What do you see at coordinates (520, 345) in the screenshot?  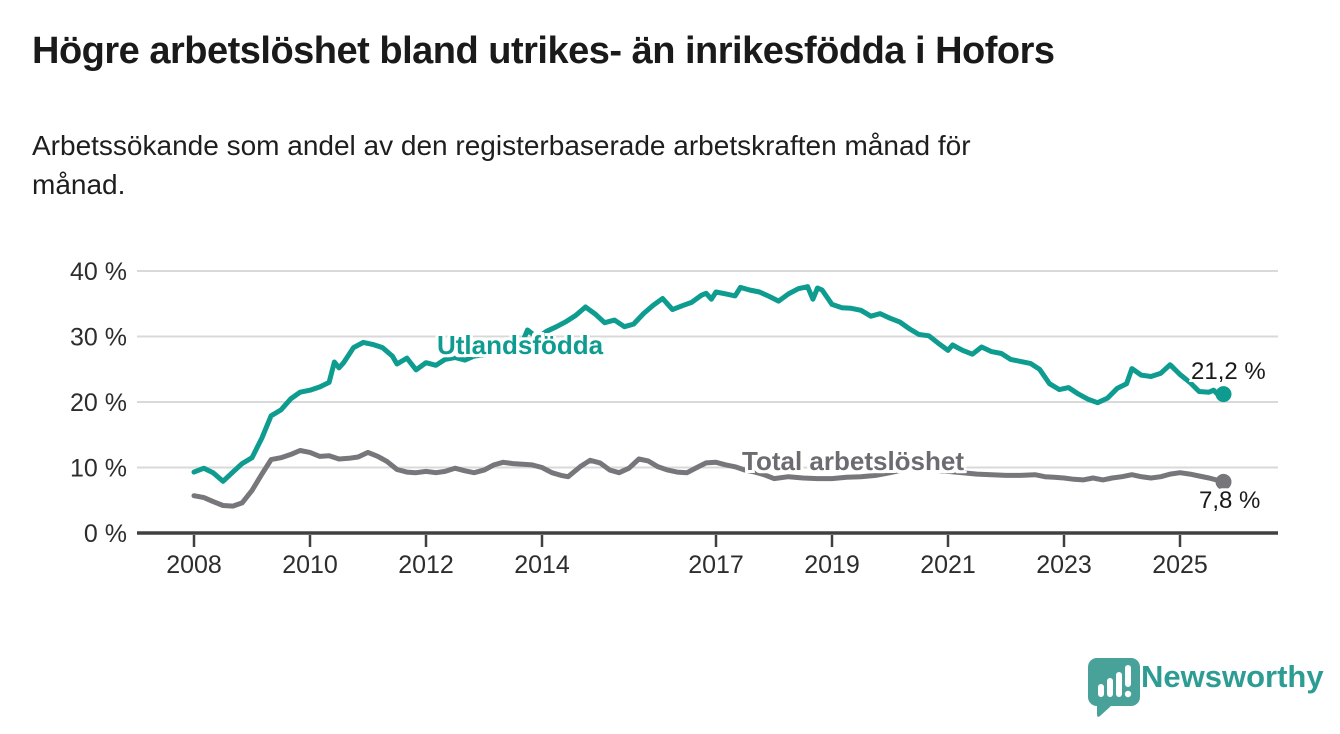 I see `series-label-utlandsfodda: Utlandsfödda` at bounding box center [520, 345].